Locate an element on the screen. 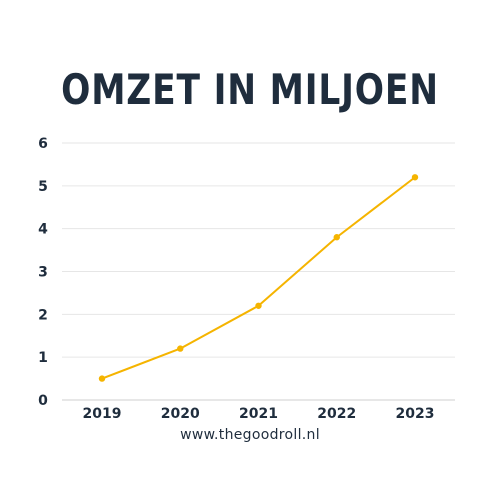 Image resolution: width=500 pixels, height=500 pixels. x-tick-label: 2023 is located at coordinates (415, 414).